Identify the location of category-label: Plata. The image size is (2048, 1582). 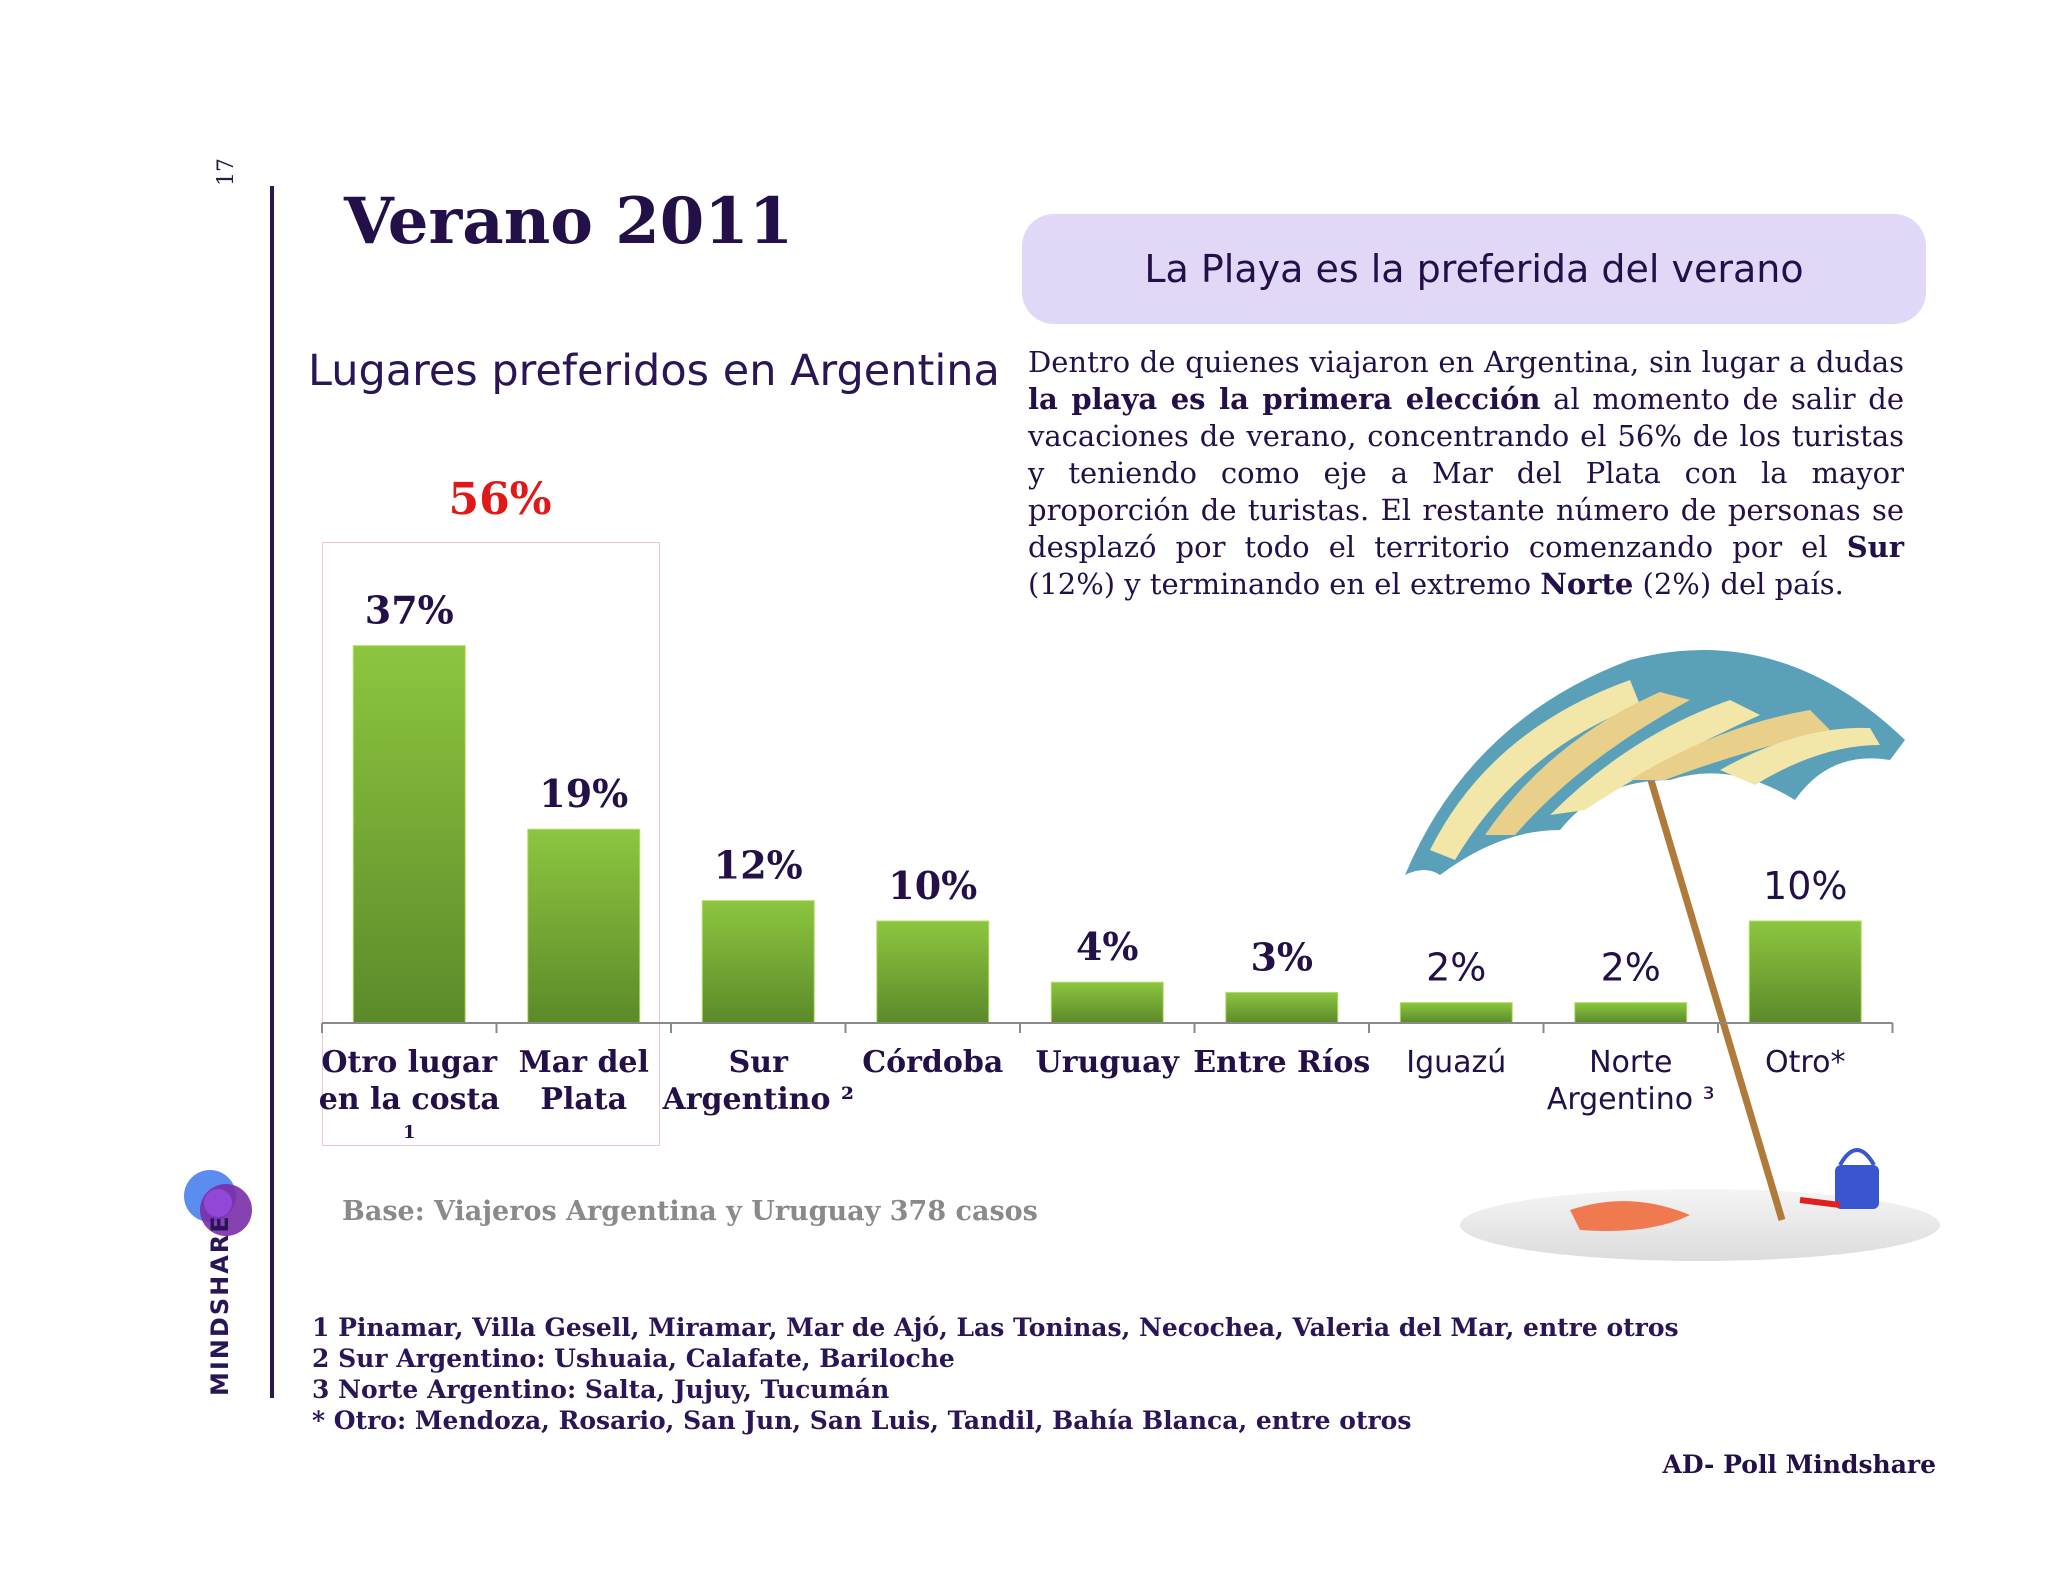
(583, 1099).